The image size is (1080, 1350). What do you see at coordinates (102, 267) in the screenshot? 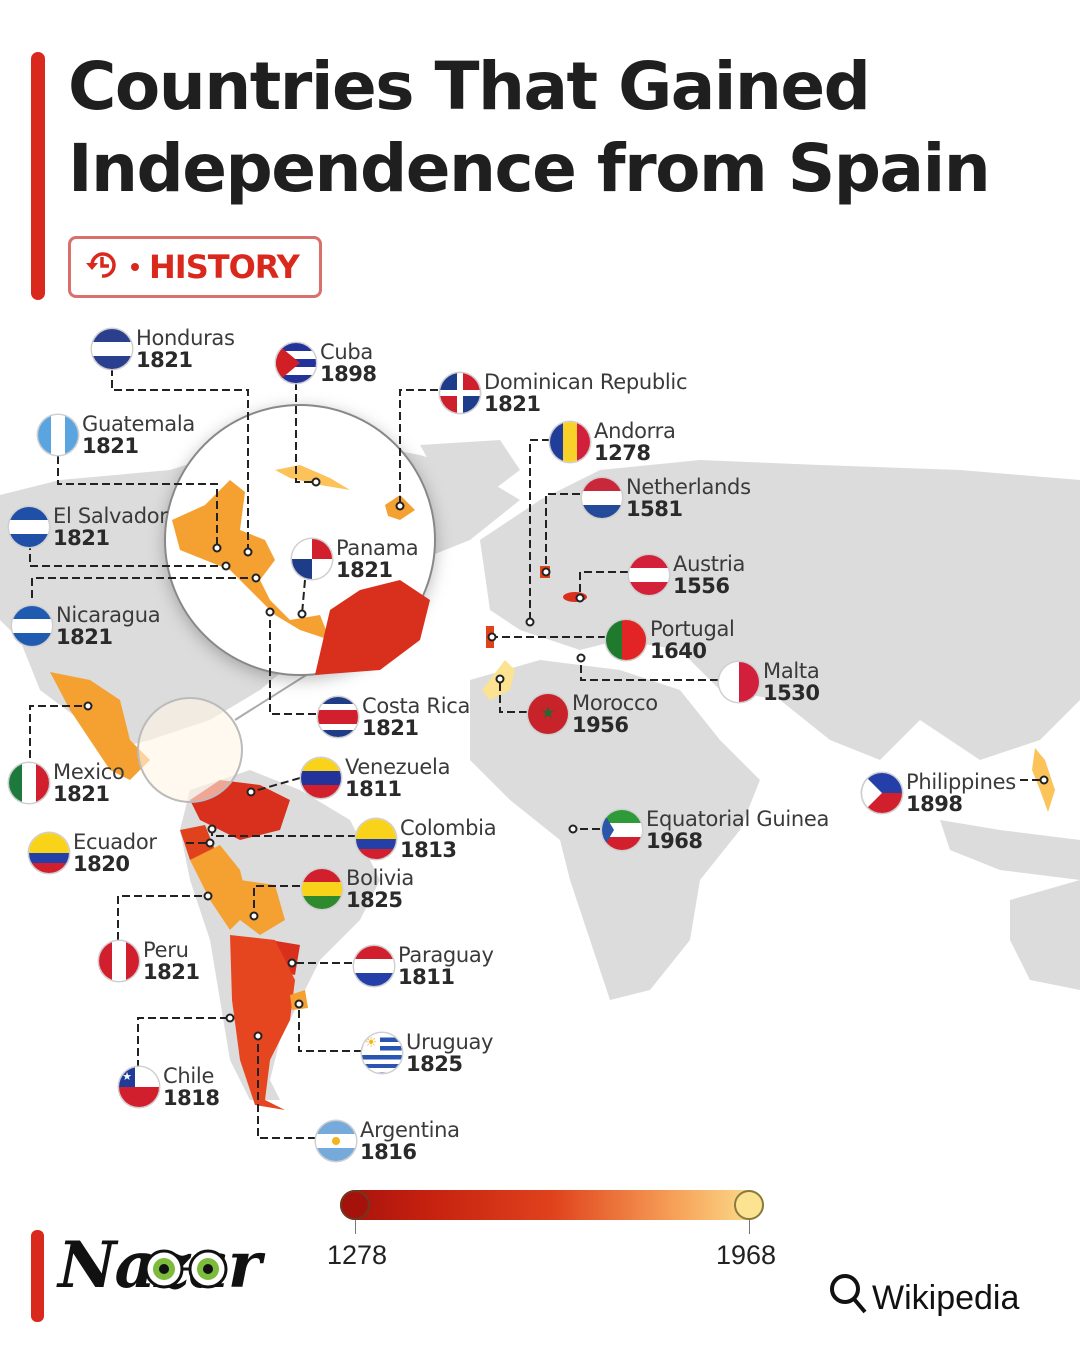
I see `history-icon` at bounding box center [102, 267].